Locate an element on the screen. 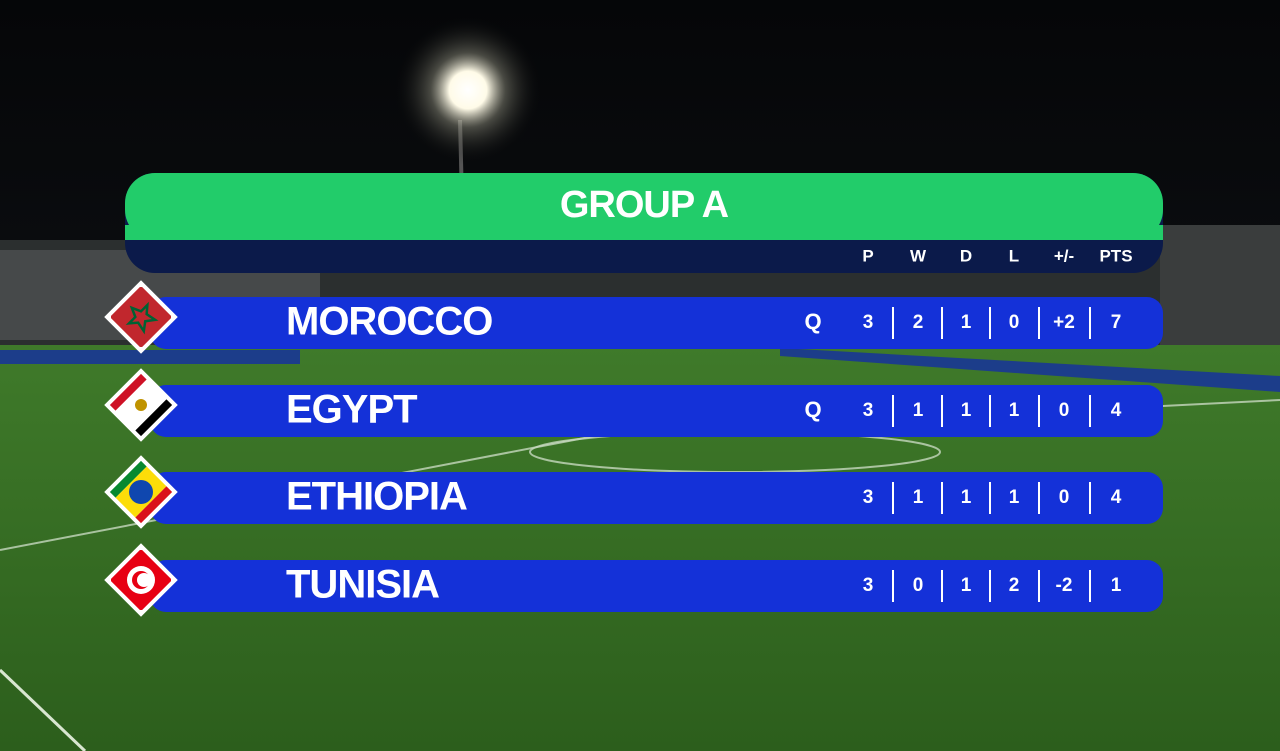  stat-value: -2 is located at coordinates (1064, 585).